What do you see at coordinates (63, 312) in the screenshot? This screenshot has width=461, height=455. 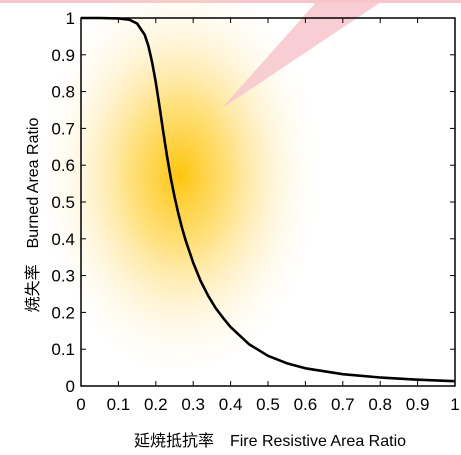 I see `y-tick-label: 0.2` at bounding box center [63, 312].